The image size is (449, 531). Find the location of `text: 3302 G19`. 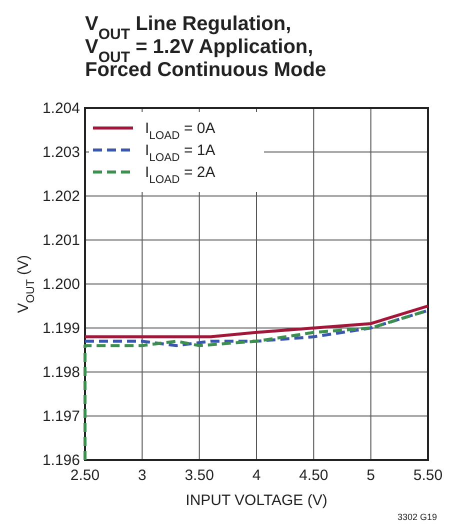

text: 3302 G19 is located at coordinates (417, 517).